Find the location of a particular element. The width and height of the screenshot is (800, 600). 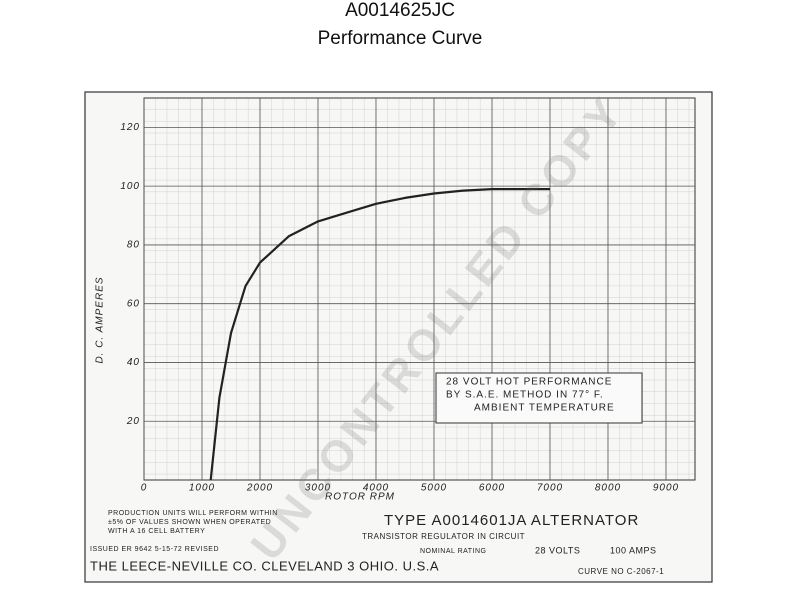

x-tick-label: 6000 is located at coordinates (492, 488).